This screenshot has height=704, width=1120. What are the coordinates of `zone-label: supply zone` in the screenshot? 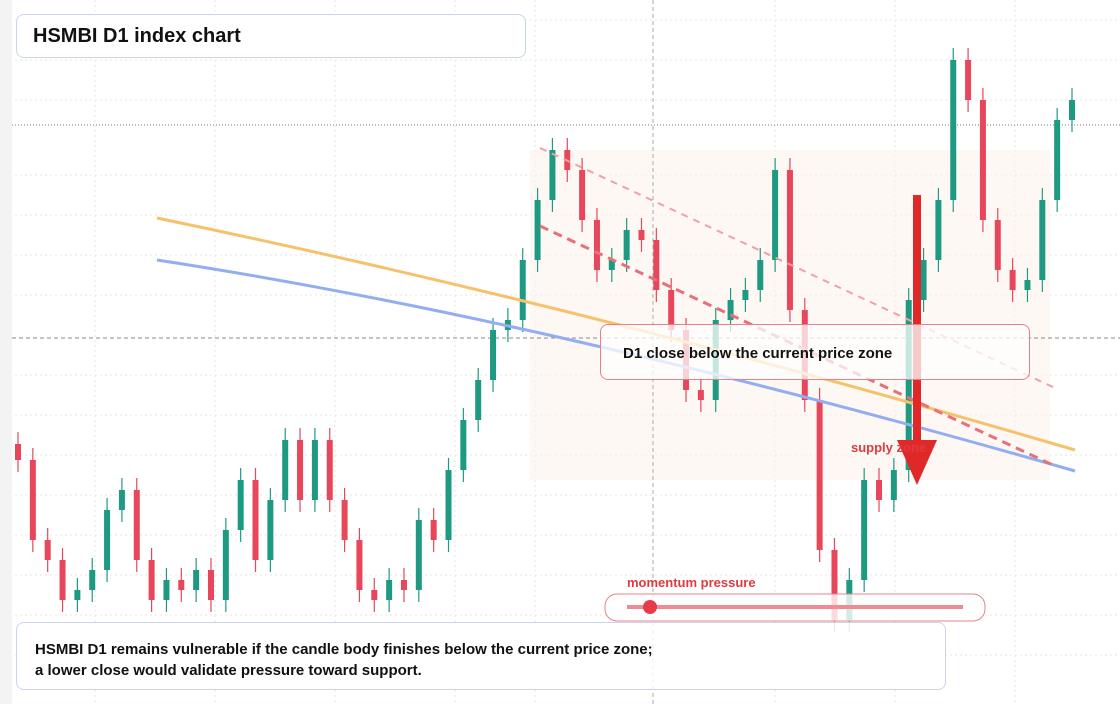 It's located at (888, 447).